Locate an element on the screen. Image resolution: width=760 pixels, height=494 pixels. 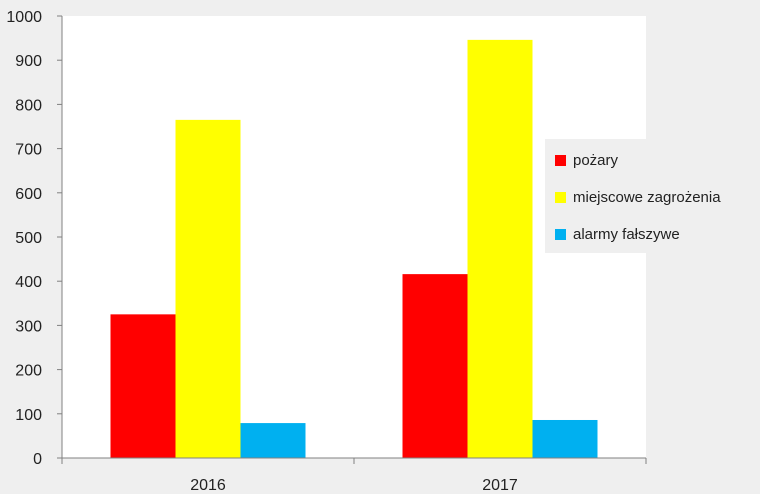
y-tick-label: 200 is located at coordinates (28, 371).